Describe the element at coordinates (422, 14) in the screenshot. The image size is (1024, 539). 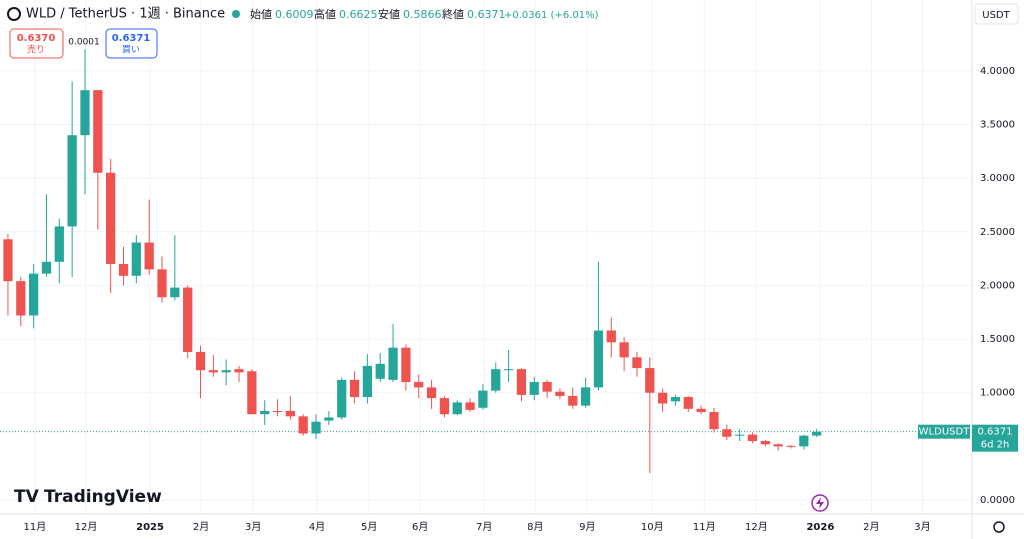
I see `low-value: 0.5866` at that location.